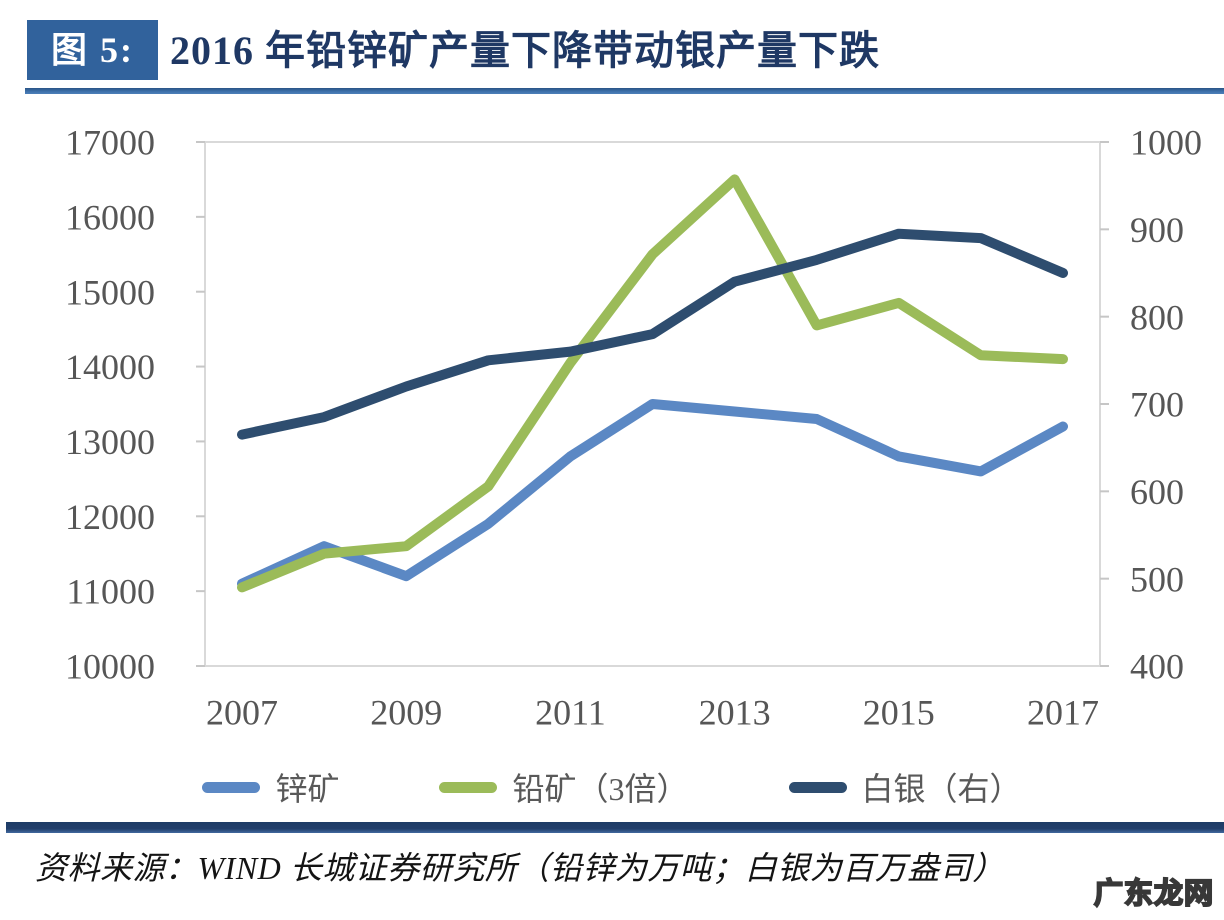 Image resolution: width=1224 pixels, height=920 pixels. What do you see at coordinates (899, 713) in the screenshot?
I see `x-axis-label: 2015` at bounding box center [899, 713].